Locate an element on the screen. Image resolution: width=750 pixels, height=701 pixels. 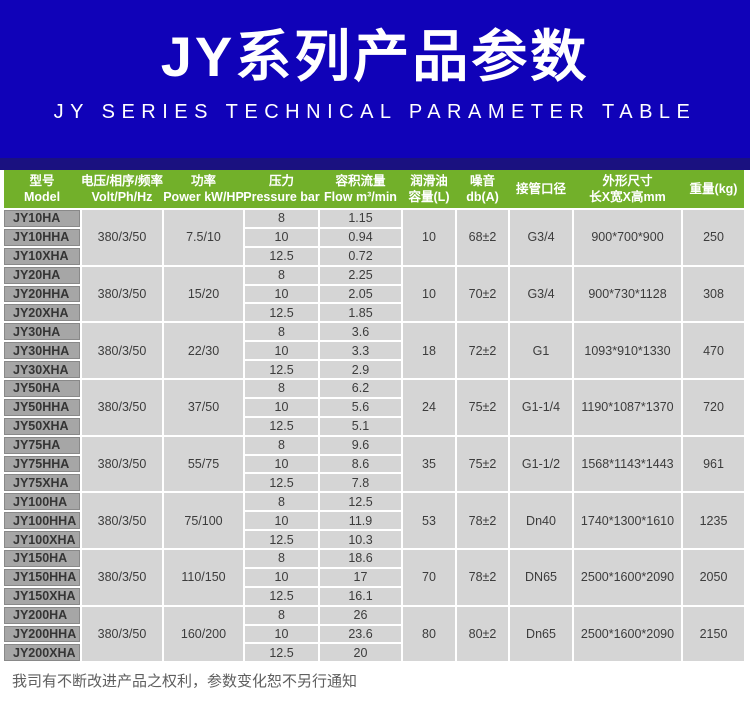
oil-capacity-cell: 70 is located at coordinates (429, 577).